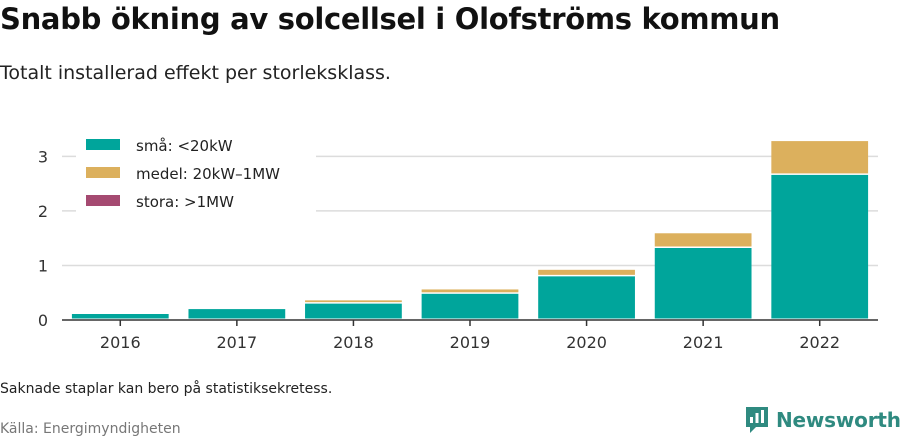  I want to click on x-tick-label: 2022, so click(819, 342).